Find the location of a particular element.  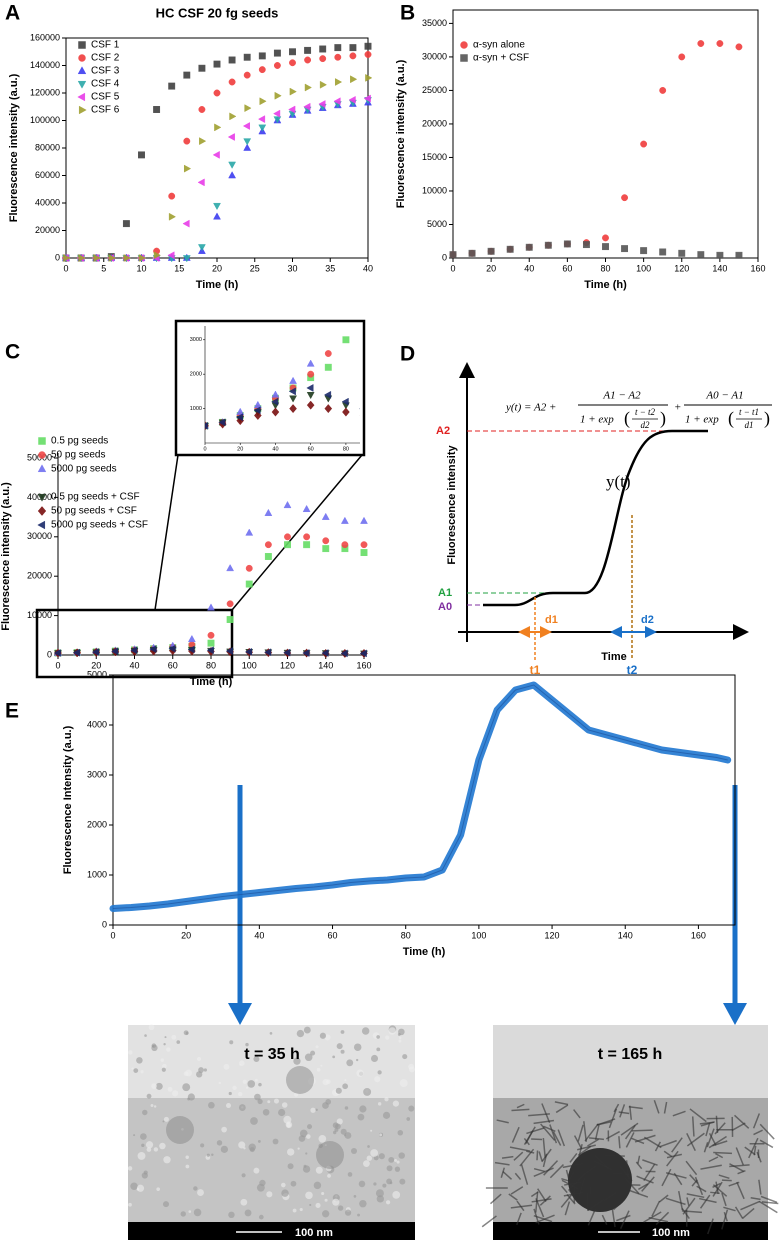

line-core is located at coordinates (420, 796).